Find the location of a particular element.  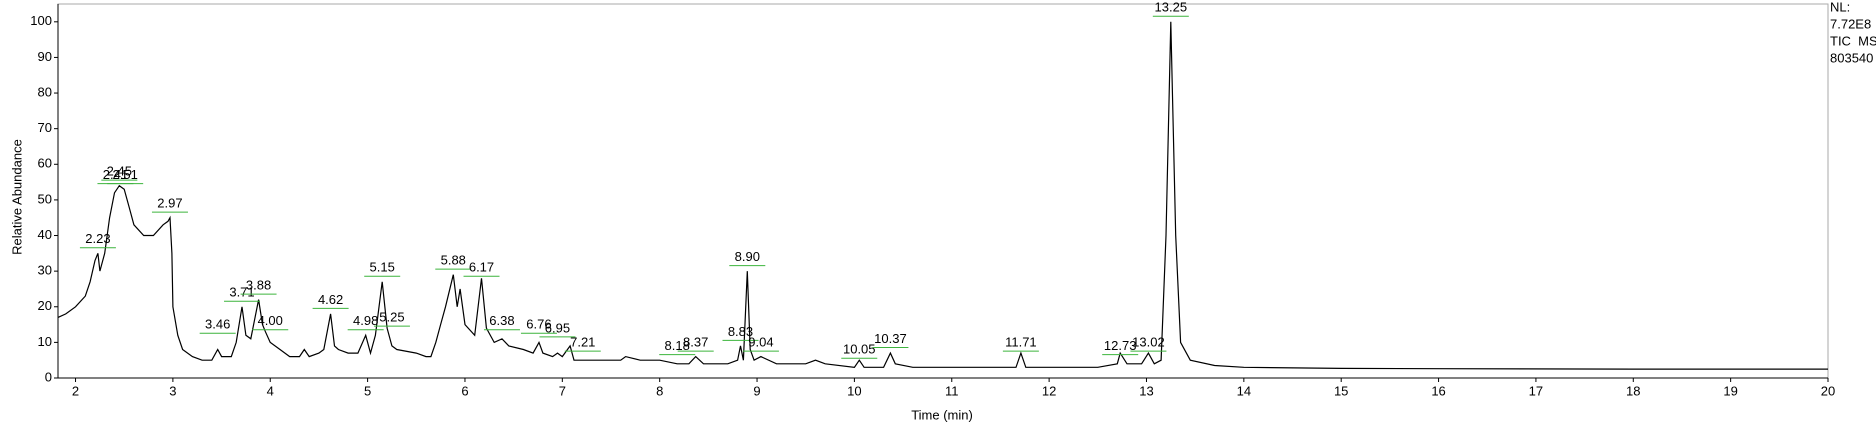

x-tick-label: 5 is located at coordinates (367, 390).